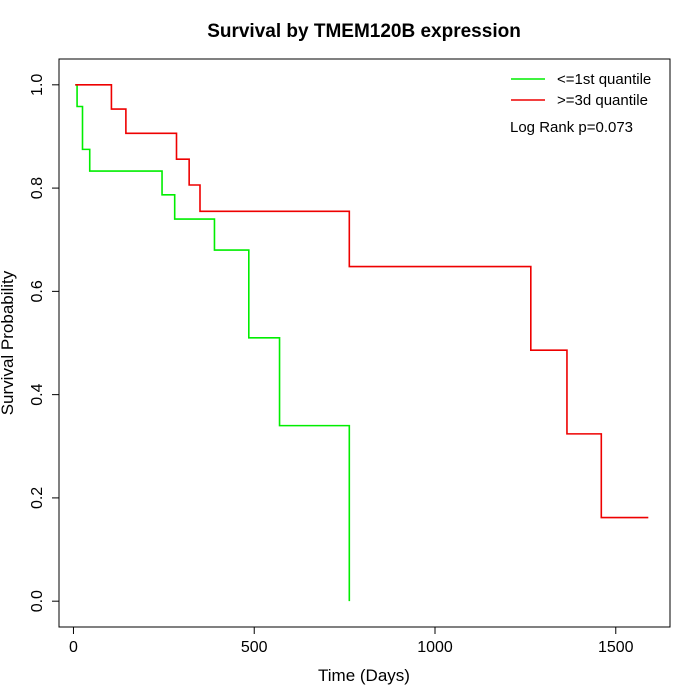  What do you see at coordinates (44, 343) in the screenshot?
I see `y-axis: 0.0 0.2 0.4 0.6 0.8 1.0` at bounding box center [44, 343].